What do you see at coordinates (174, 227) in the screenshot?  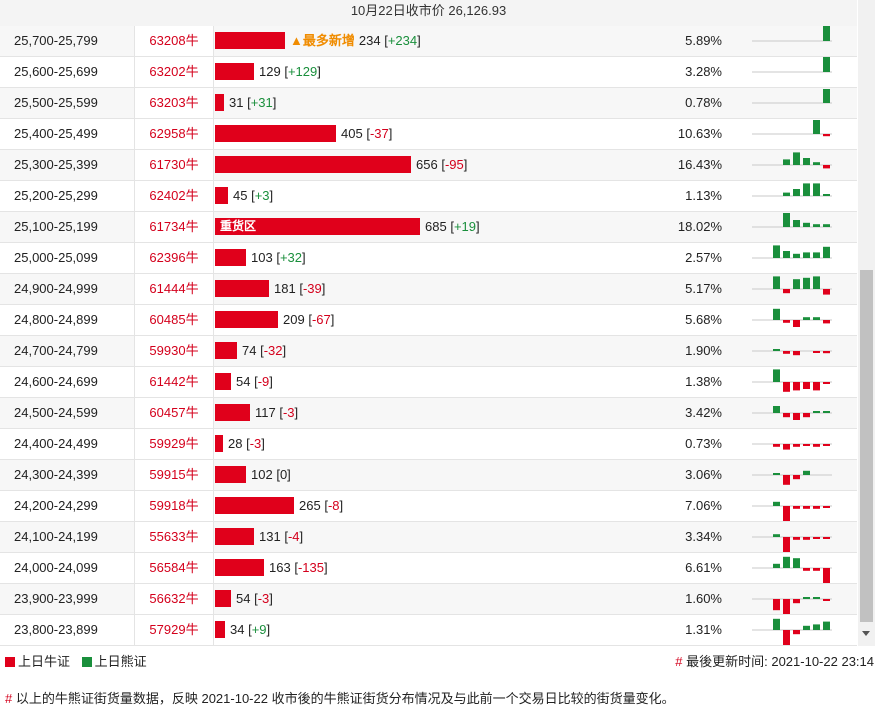 I see `cbbc-code: 61734牛` at bounding box center [174, 227].